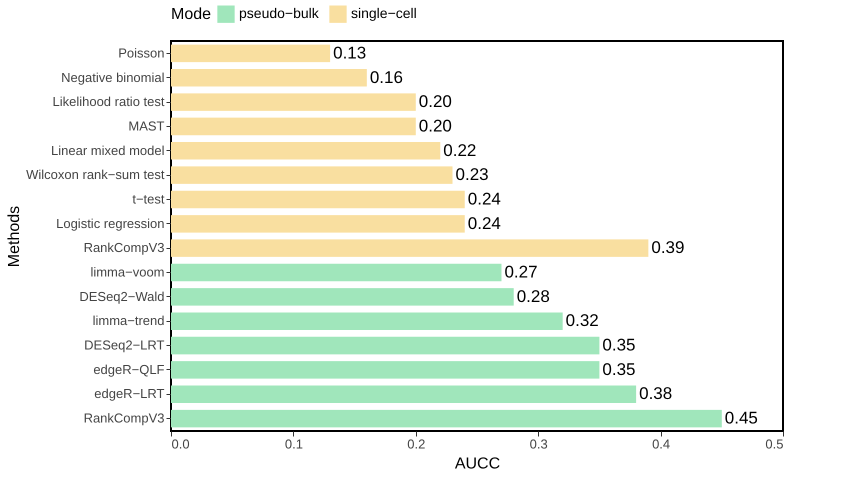  Describe the element at coordinates (416, 444) in the screenshot. I see `x-tick-label: 0.2` at that location.